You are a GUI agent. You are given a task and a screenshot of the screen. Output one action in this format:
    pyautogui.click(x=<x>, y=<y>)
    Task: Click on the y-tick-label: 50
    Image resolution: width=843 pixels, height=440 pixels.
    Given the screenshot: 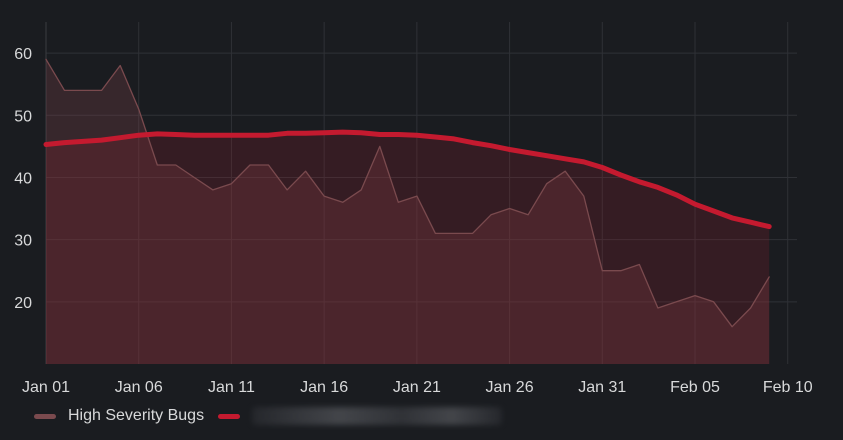 What is the action you would take?
    pyautogui.click(x=23, y=116)
    